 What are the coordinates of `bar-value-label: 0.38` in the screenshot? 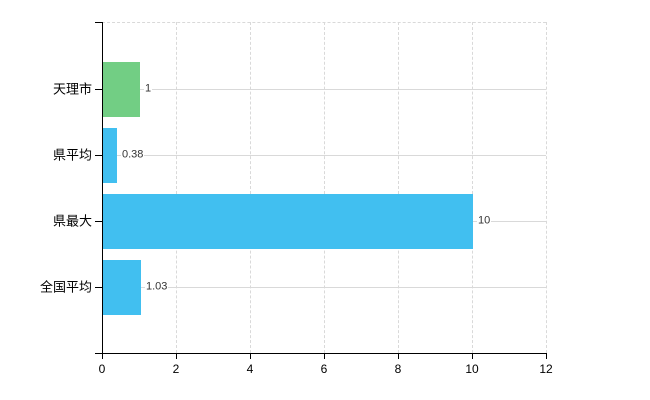 It's located at (133, 154).